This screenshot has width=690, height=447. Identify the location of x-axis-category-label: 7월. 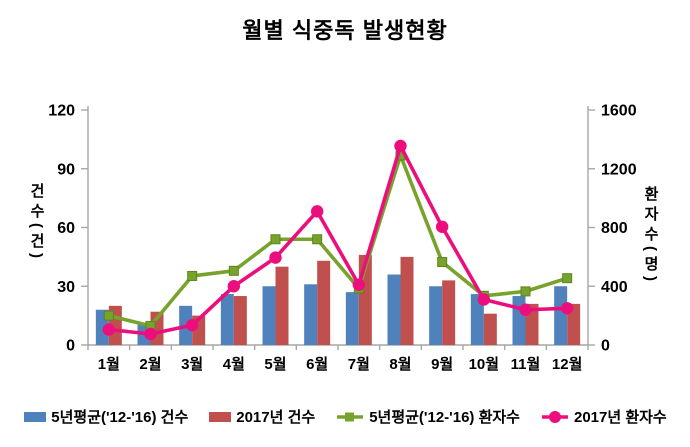
(359, 364).